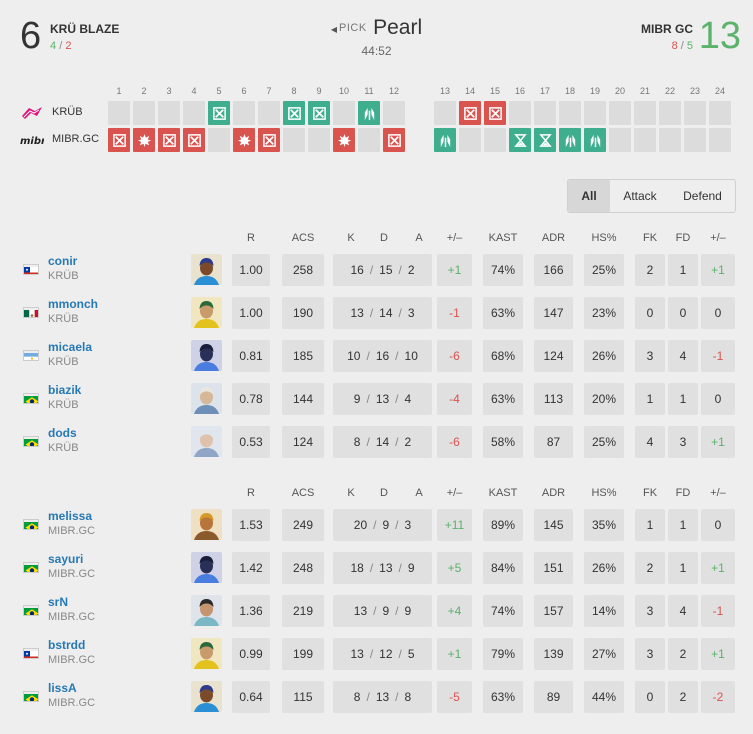 This screenshot has height=734, width=753. I want to click on filter-all-button: All, so click(589, 196).